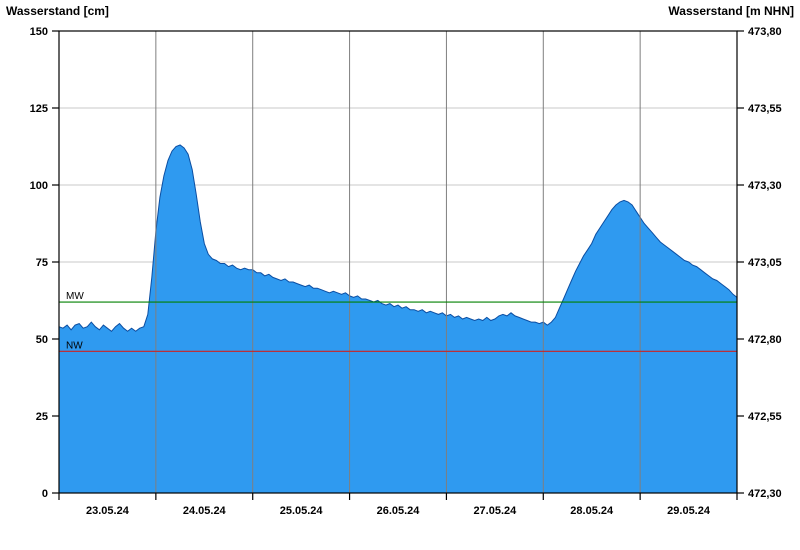 This screenshot has width=800, height=550. Describe the element at coordinates (205, 511) in the screenshot. I see `date-label: 24.05.24` at that location.